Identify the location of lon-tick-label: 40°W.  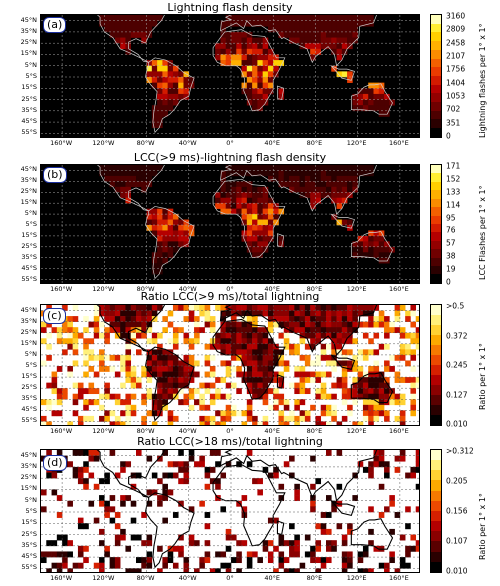
(187, 431).